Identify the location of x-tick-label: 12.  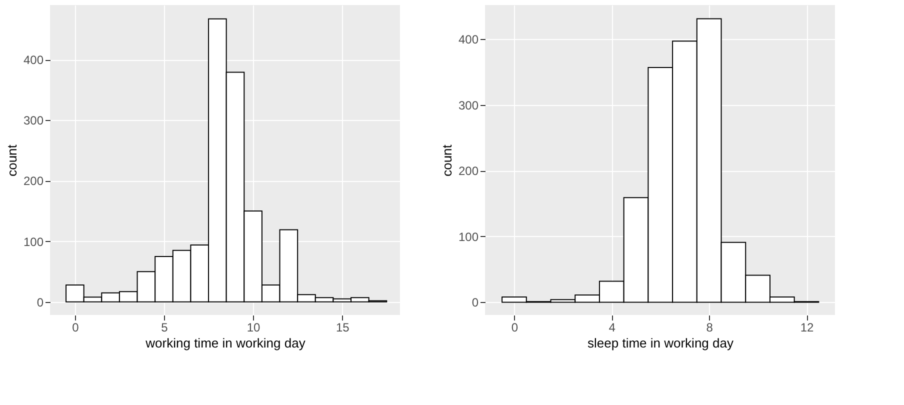
(807, 327).